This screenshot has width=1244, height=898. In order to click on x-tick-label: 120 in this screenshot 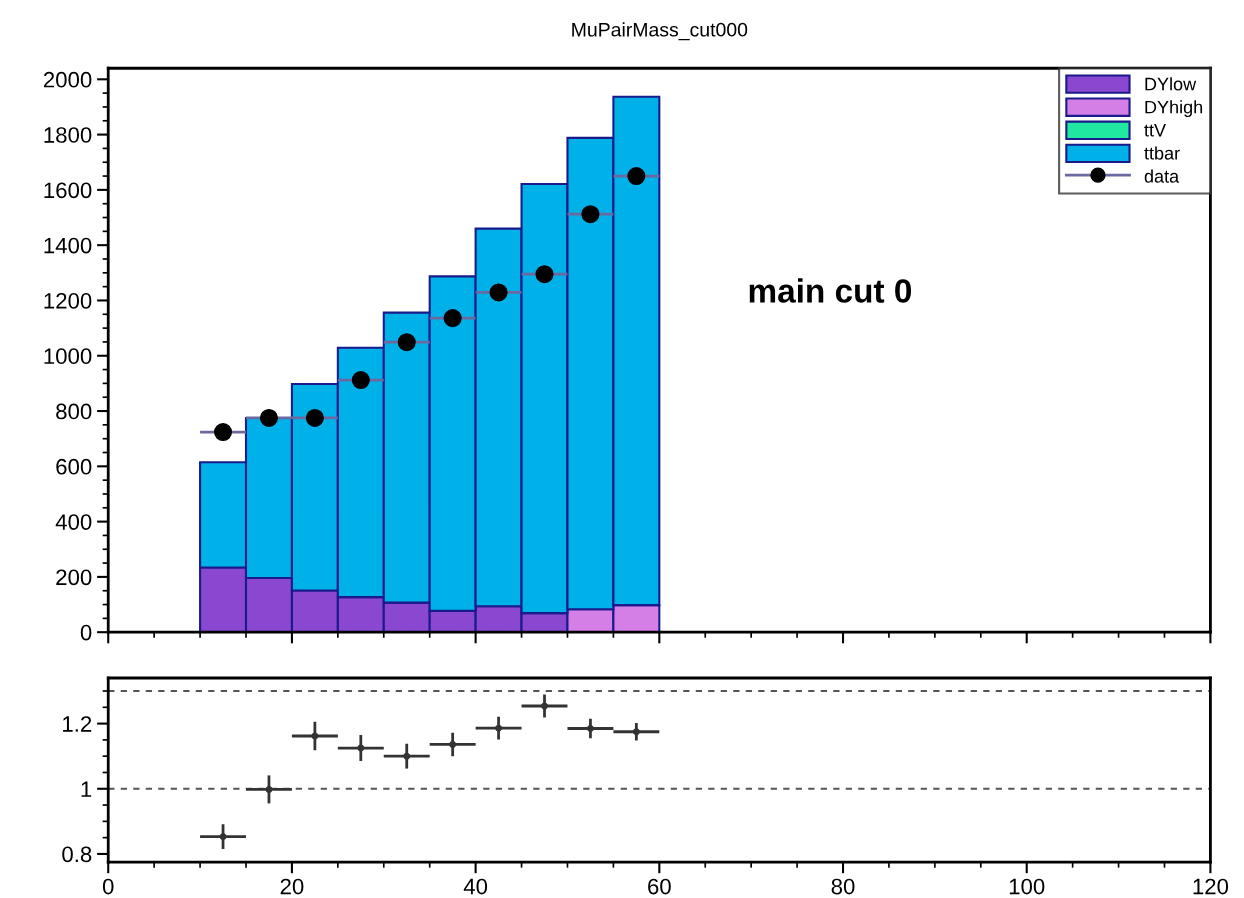, I will do `click(1211, 886)`.